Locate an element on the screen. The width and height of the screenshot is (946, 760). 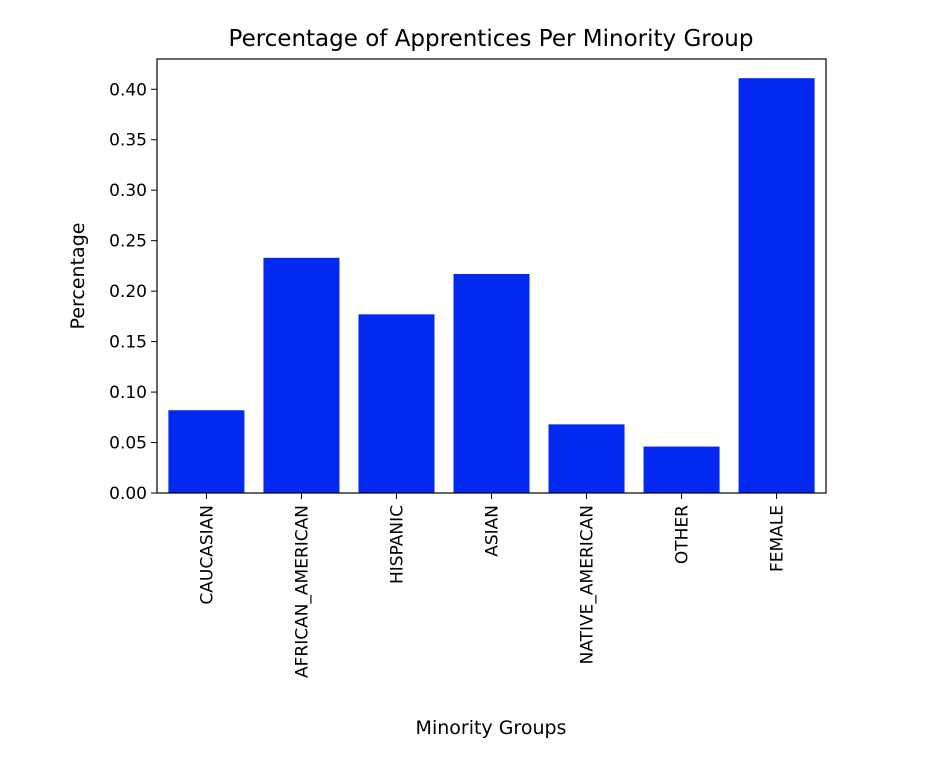
y-tick-label: 0.40 is located at coordinates (128, 90).